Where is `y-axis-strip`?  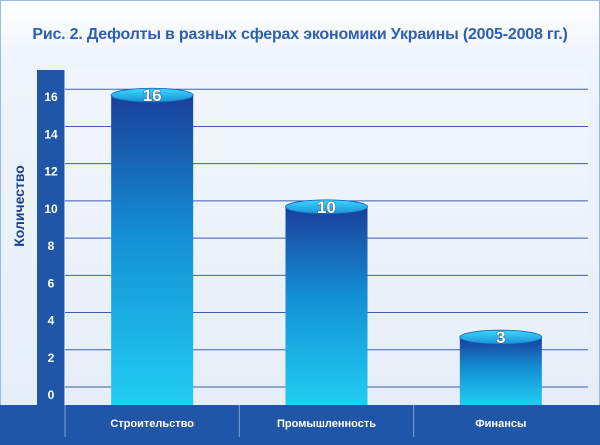 y-axis-strip is located at coordinates (51, 237).